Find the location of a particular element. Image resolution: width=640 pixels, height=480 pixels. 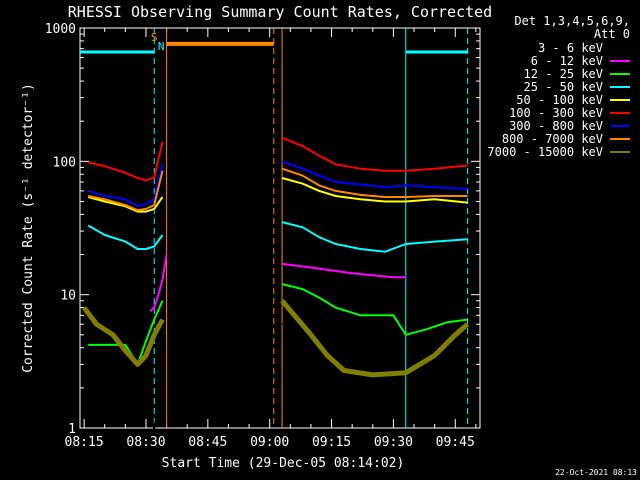

x-tick-label: 09:30 is located at coordinates (393, 442).